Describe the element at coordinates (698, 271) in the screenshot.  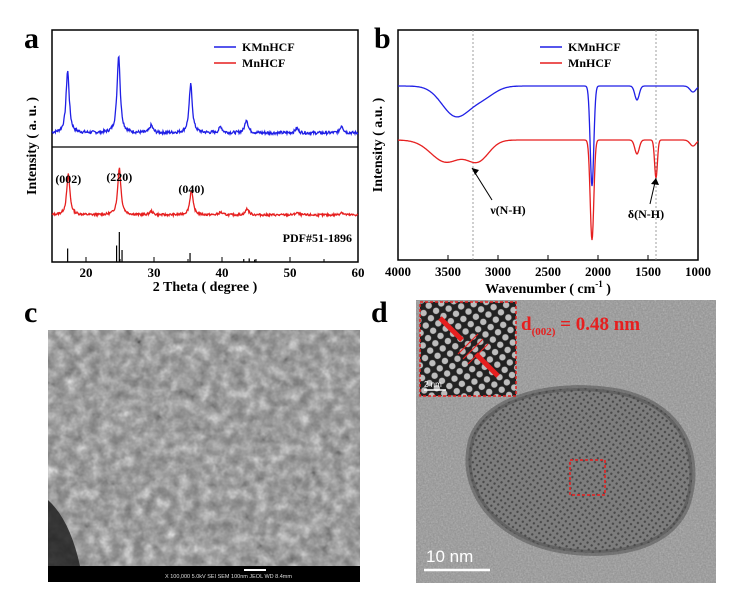
I see `panel-b-x-tick-label: 1000` at that location.